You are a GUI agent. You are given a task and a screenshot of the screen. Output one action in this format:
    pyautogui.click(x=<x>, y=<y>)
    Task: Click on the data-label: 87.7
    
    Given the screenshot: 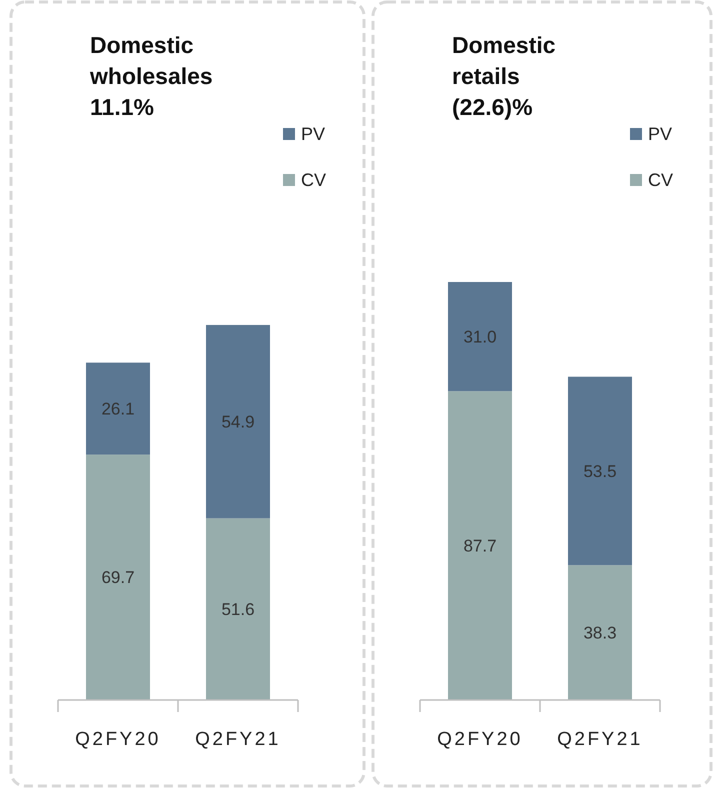 What is the action you would take?
    pyautogui.click(x=480, y=546)
    